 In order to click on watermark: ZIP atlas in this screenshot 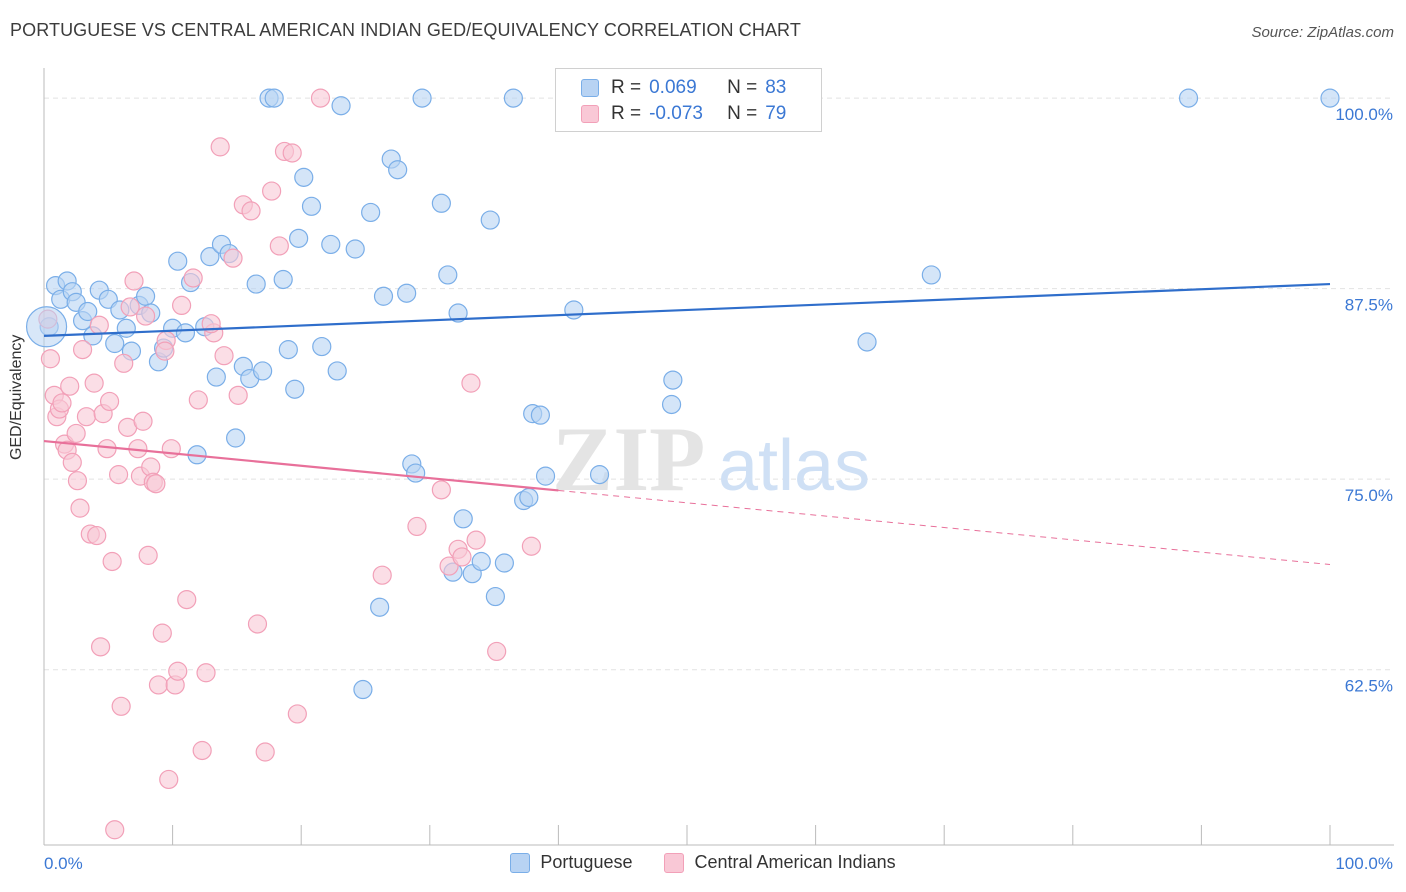, I will do `click(711, 459)`.